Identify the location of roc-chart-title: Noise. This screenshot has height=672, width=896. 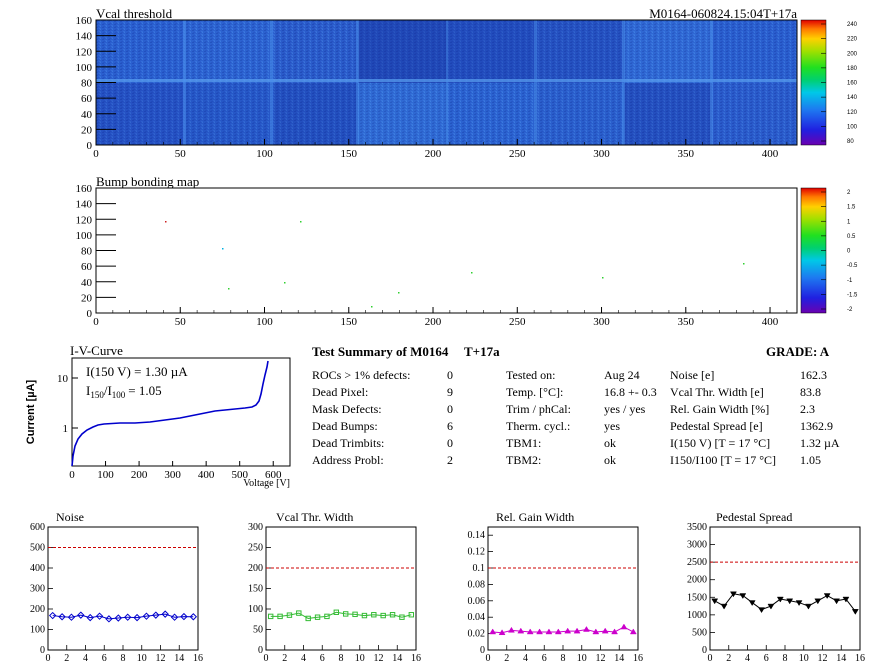
(70, 517).